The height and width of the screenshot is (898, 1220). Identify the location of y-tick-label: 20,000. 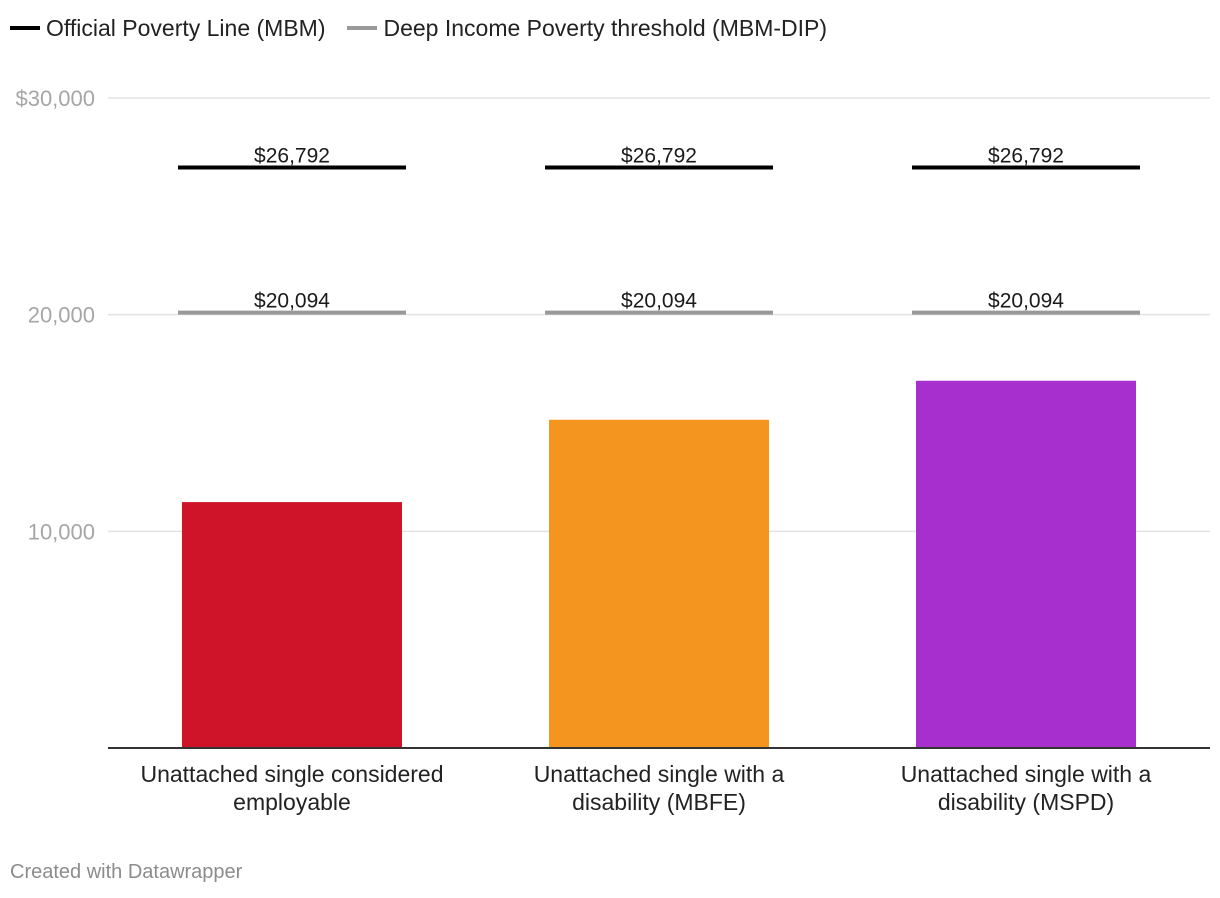
(61, 315).